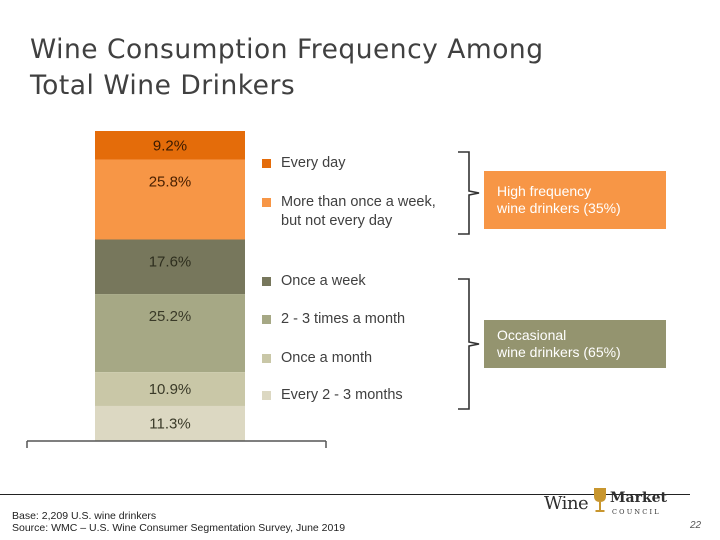 The image size is (720, 540). I want to click on legend-label-every-2-3-months: Every 2 - 3 months, so click(342, 395).